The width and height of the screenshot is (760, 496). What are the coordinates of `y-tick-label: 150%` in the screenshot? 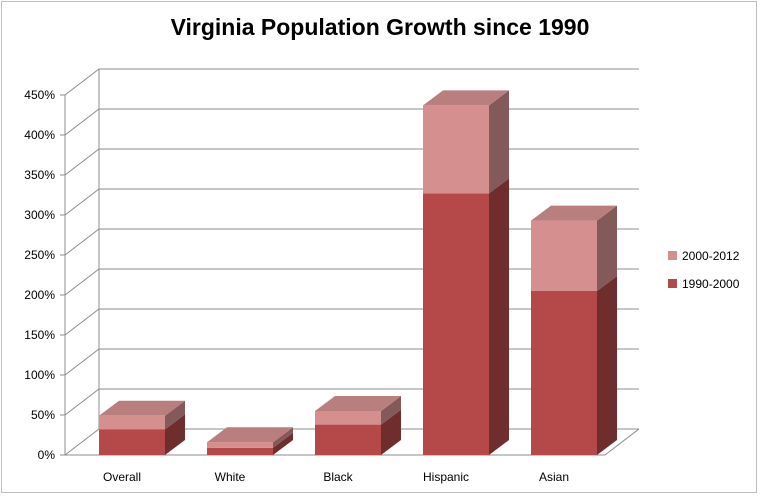 It's located at (39, 335).